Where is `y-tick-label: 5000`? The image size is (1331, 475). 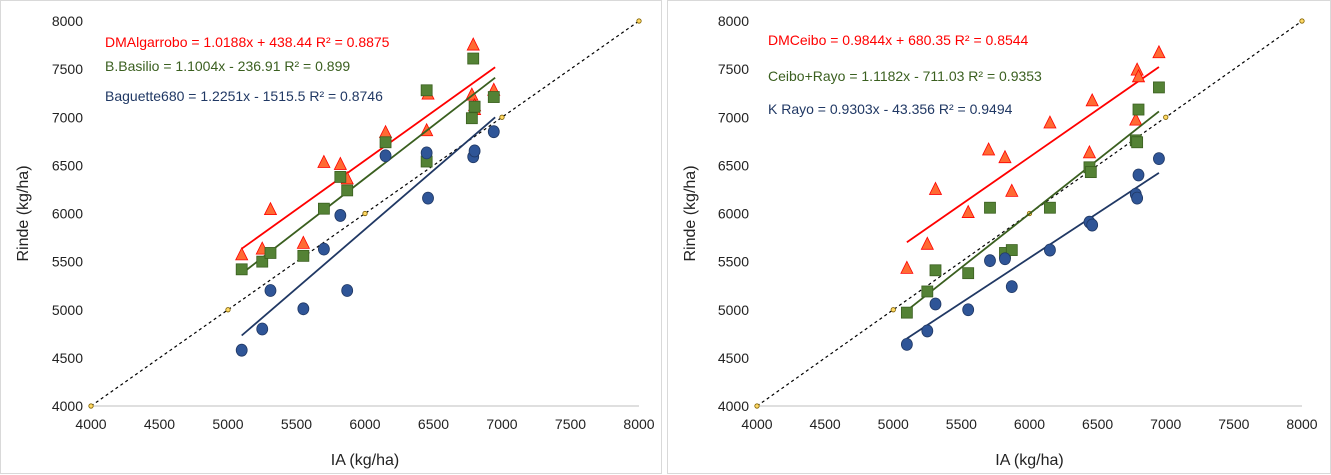
y-tick-label: 5000 is located at coordinates (733, 310).